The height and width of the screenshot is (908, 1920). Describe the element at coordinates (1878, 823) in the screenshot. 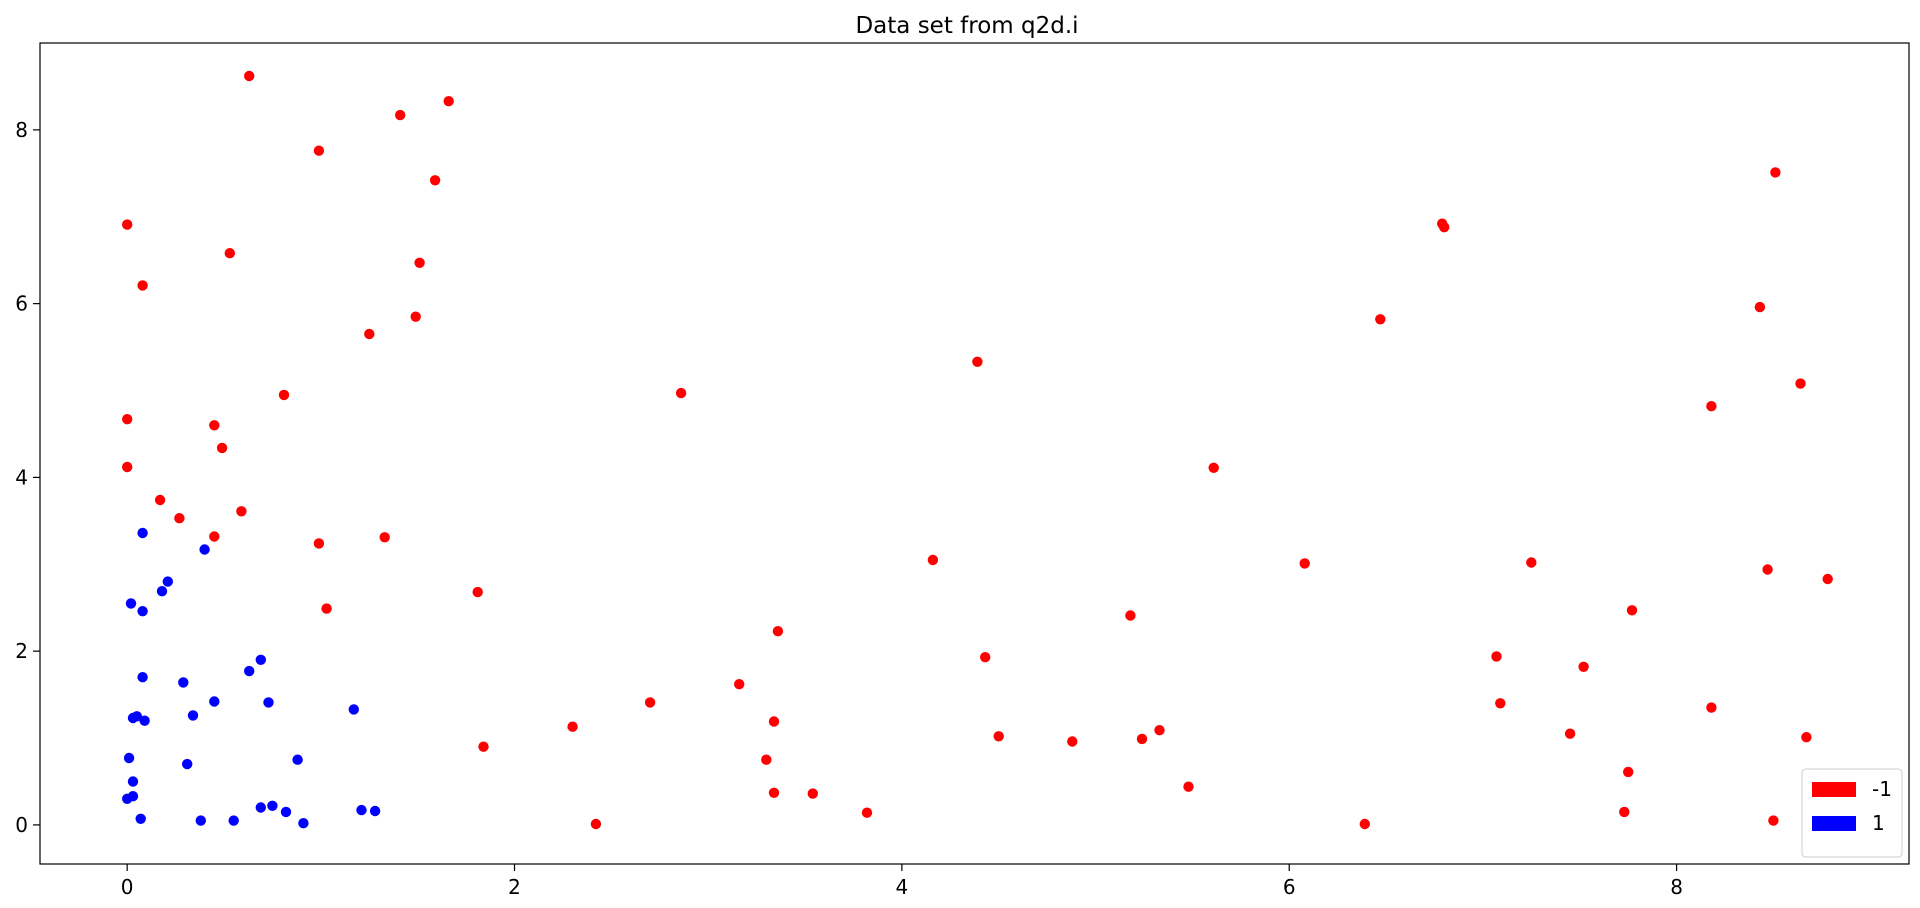

I see `legend-label-1: 1` at that location.